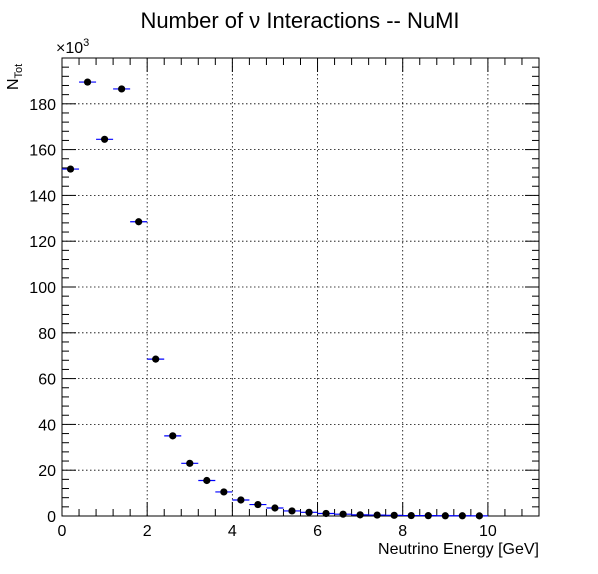 This screenshot has height=574, width=598. I want to click on y-tick-label: 140, so click(42, 196).